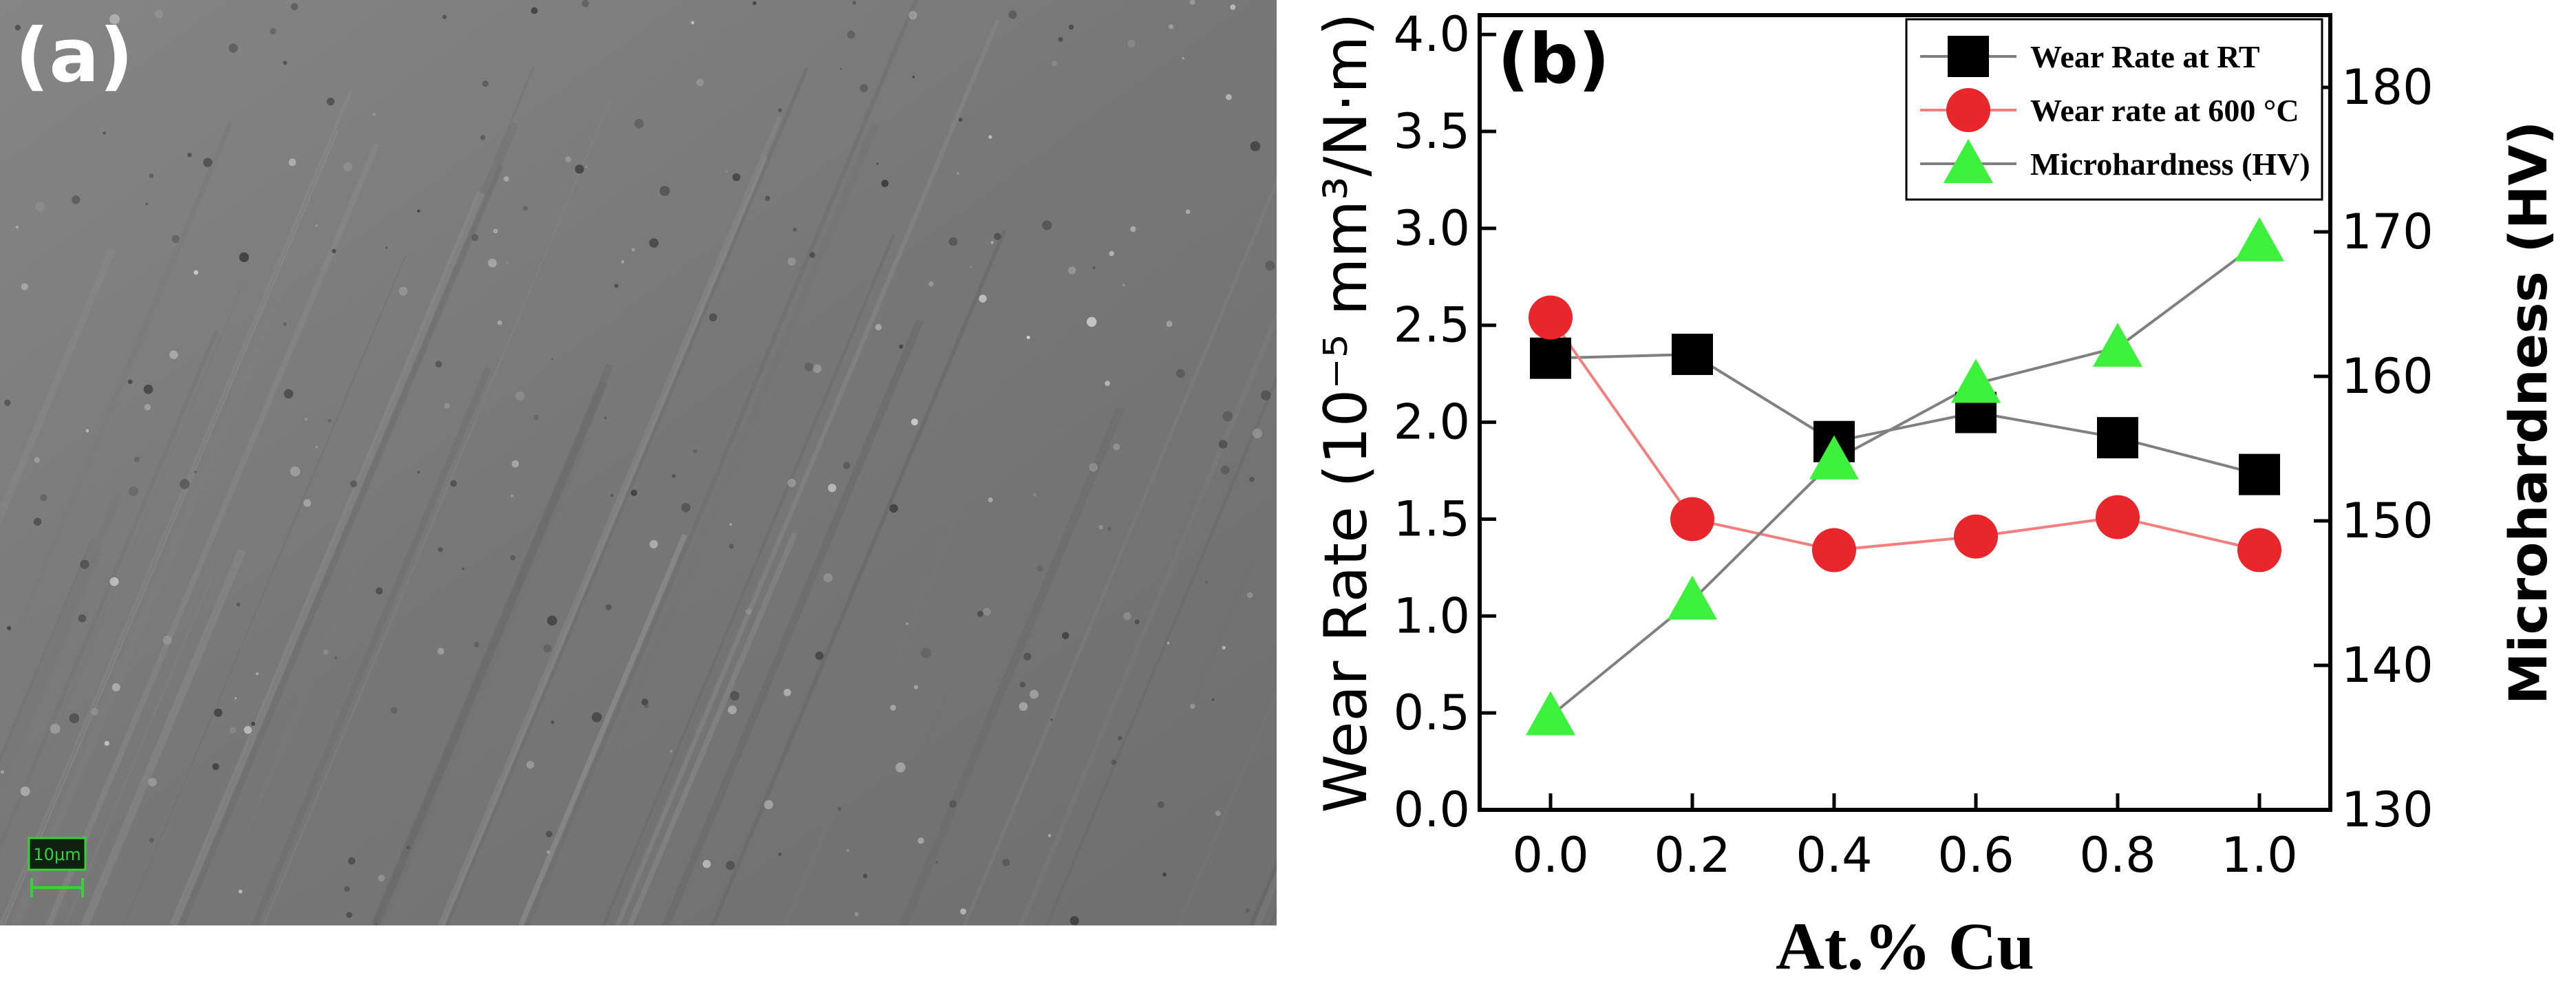 The height and width of the screenshot is (986, 2576). Describe the element at coordinates (1834, 855) in the screenshot. I see `x-tick-label: 0.4` at that location.